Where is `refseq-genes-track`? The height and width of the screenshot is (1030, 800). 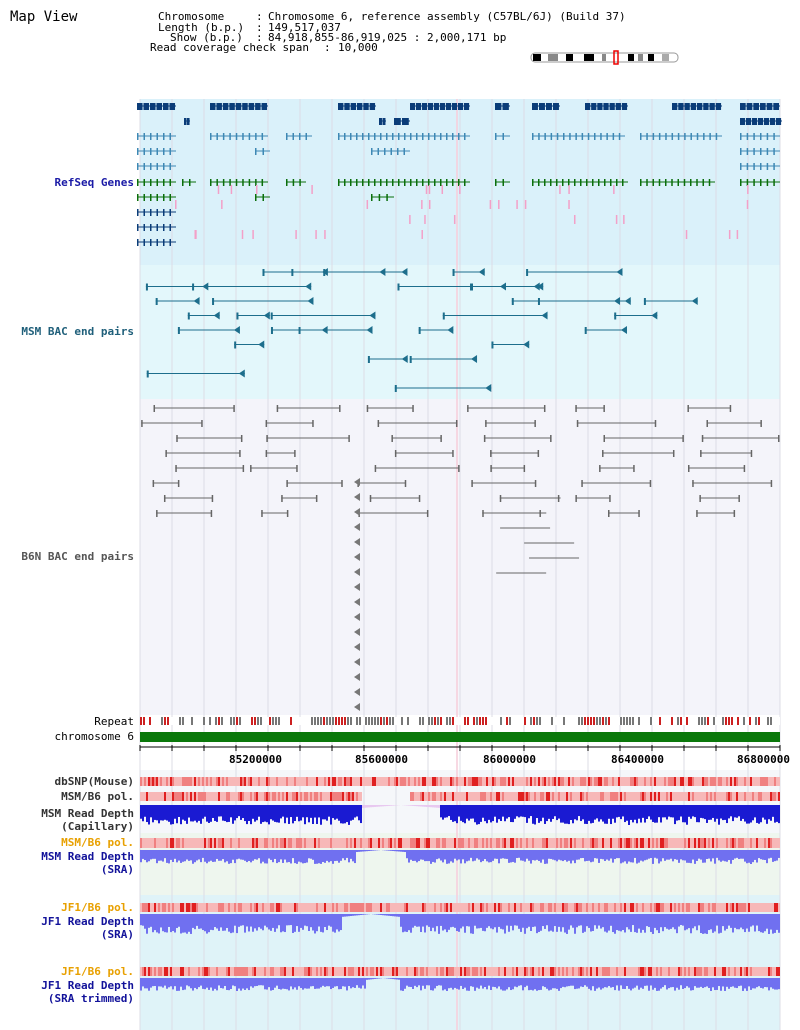
refseq-genes-track is located at coordinates (459, 174).